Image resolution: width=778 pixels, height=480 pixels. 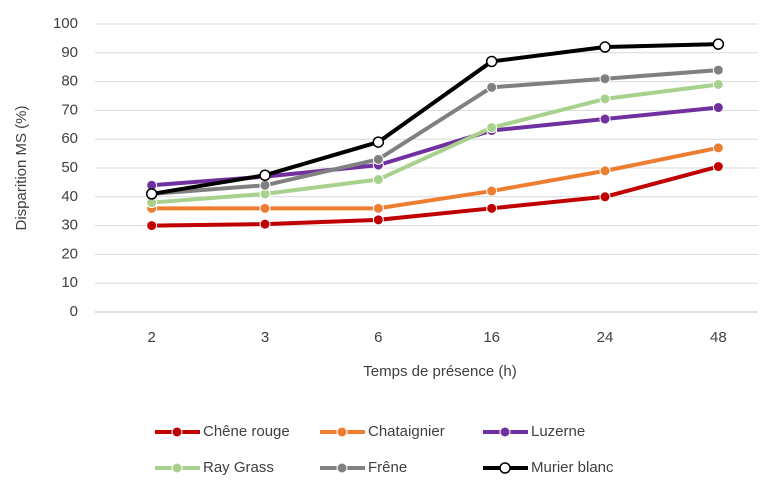 I want to click on y-tick-label: 50, so click(x=69, y=167).